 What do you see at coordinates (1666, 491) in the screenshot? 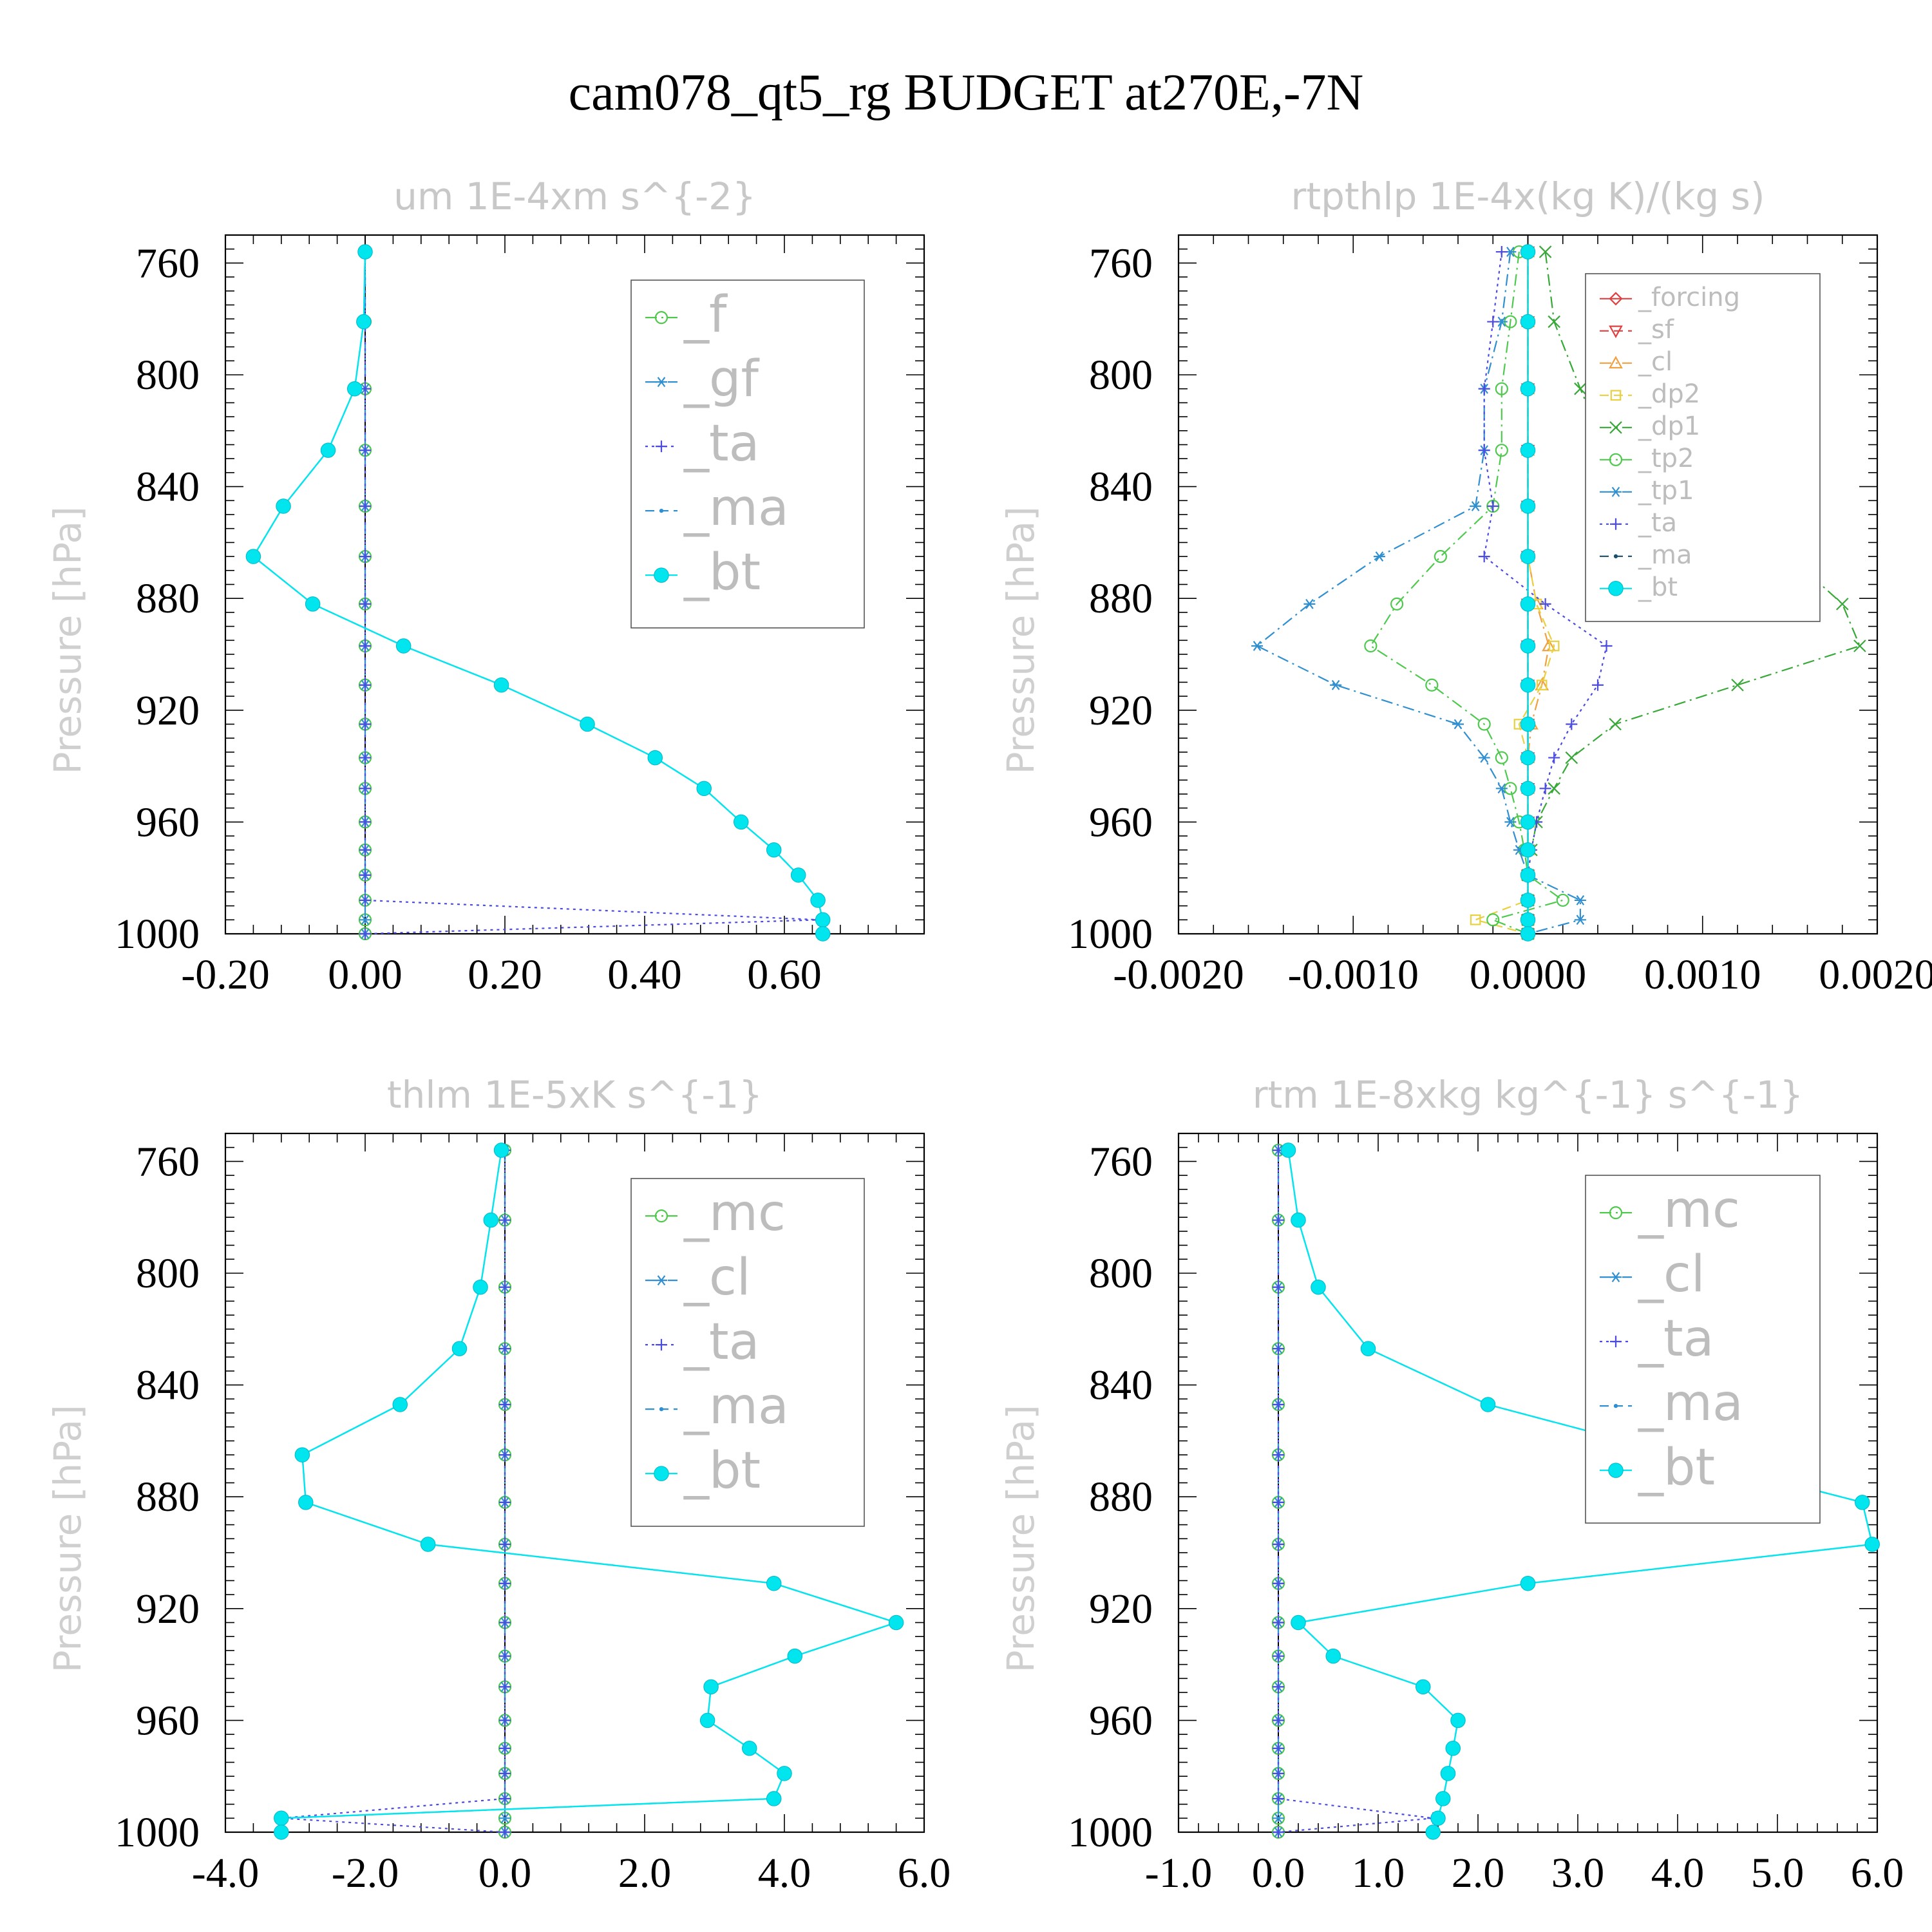
I see `legend-label: _tp1` at bounding box center [1666, 491].